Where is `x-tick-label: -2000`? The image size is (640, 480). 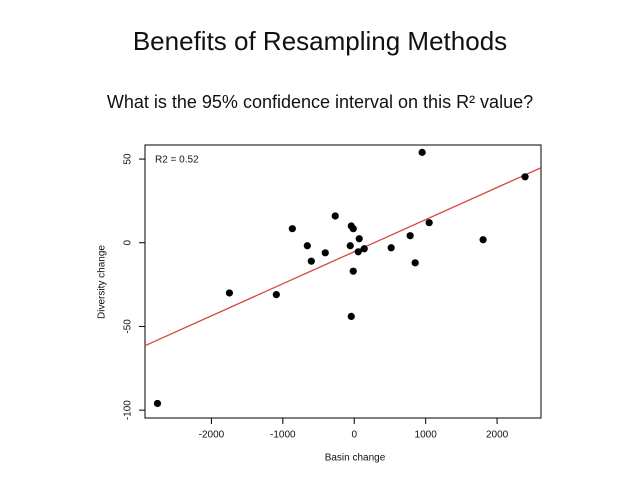 x-tick-label: -2000 is located at coordinates (212, 435).